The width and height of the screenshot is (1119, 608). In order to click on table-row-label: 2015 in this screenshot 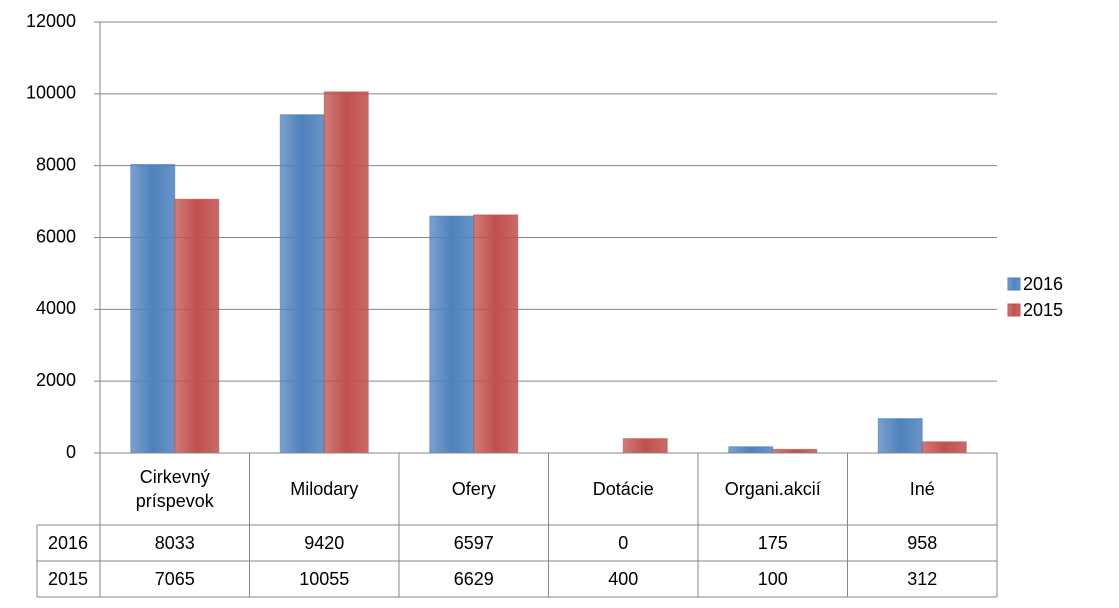, I will do `click(68, 579)`.